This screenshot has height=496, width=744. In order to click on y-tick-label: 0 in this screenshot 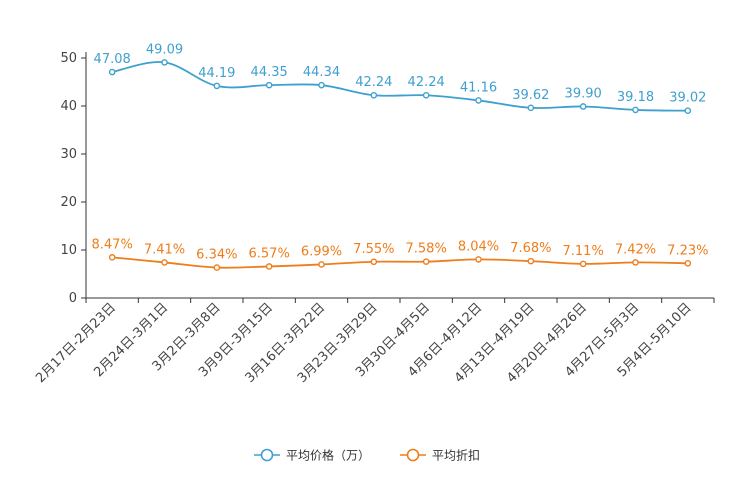, I will do `click(73, 298)`.